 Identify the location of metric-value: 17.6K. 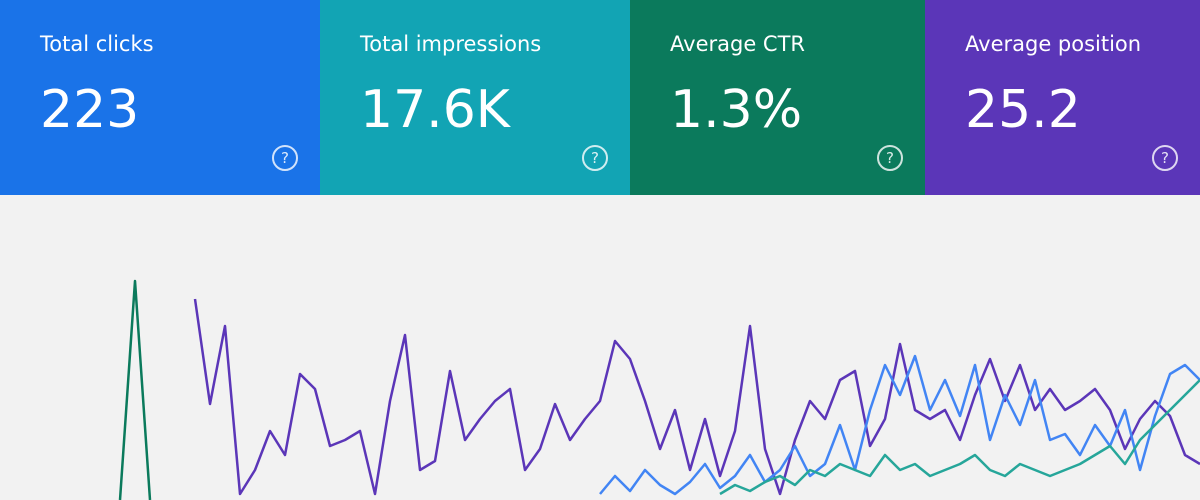
(435, 110).